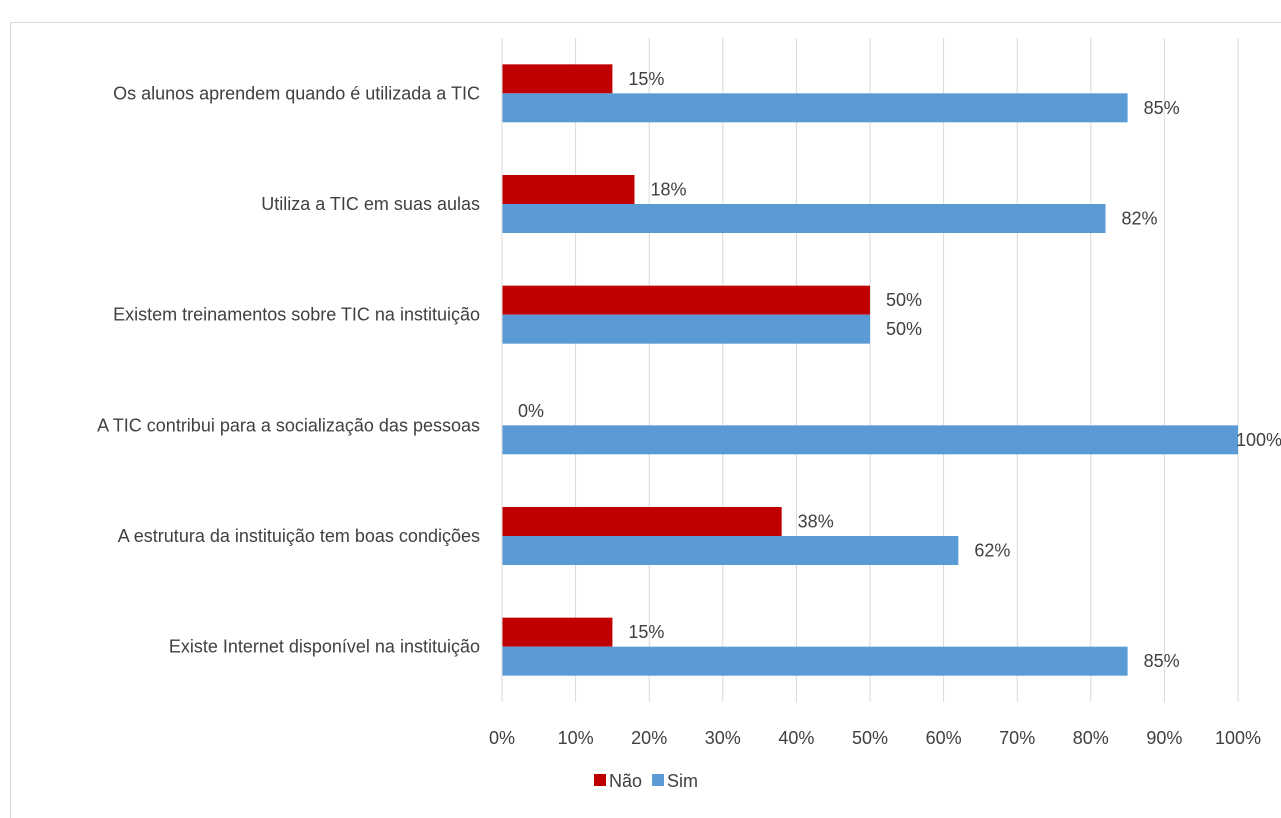  What do you see at coordinates (649, 738) in the screenshot?
I see `x-tick-label: 20%` at bounding box center [649, 738].